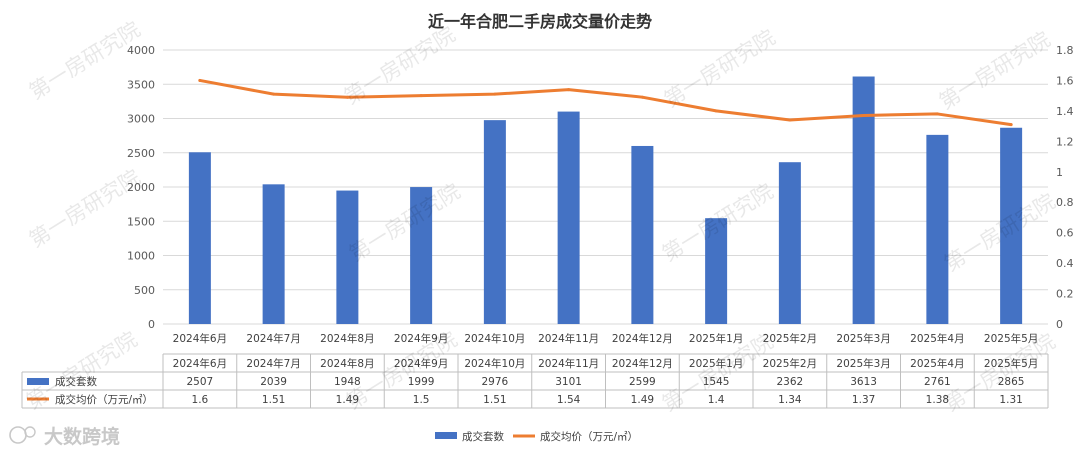 The image size is (1080, 456). What do you see at coordinates (937, 338) in the screenshot?
I see `x-axis-label: 2025年4月` at bounding box center [937, 338].